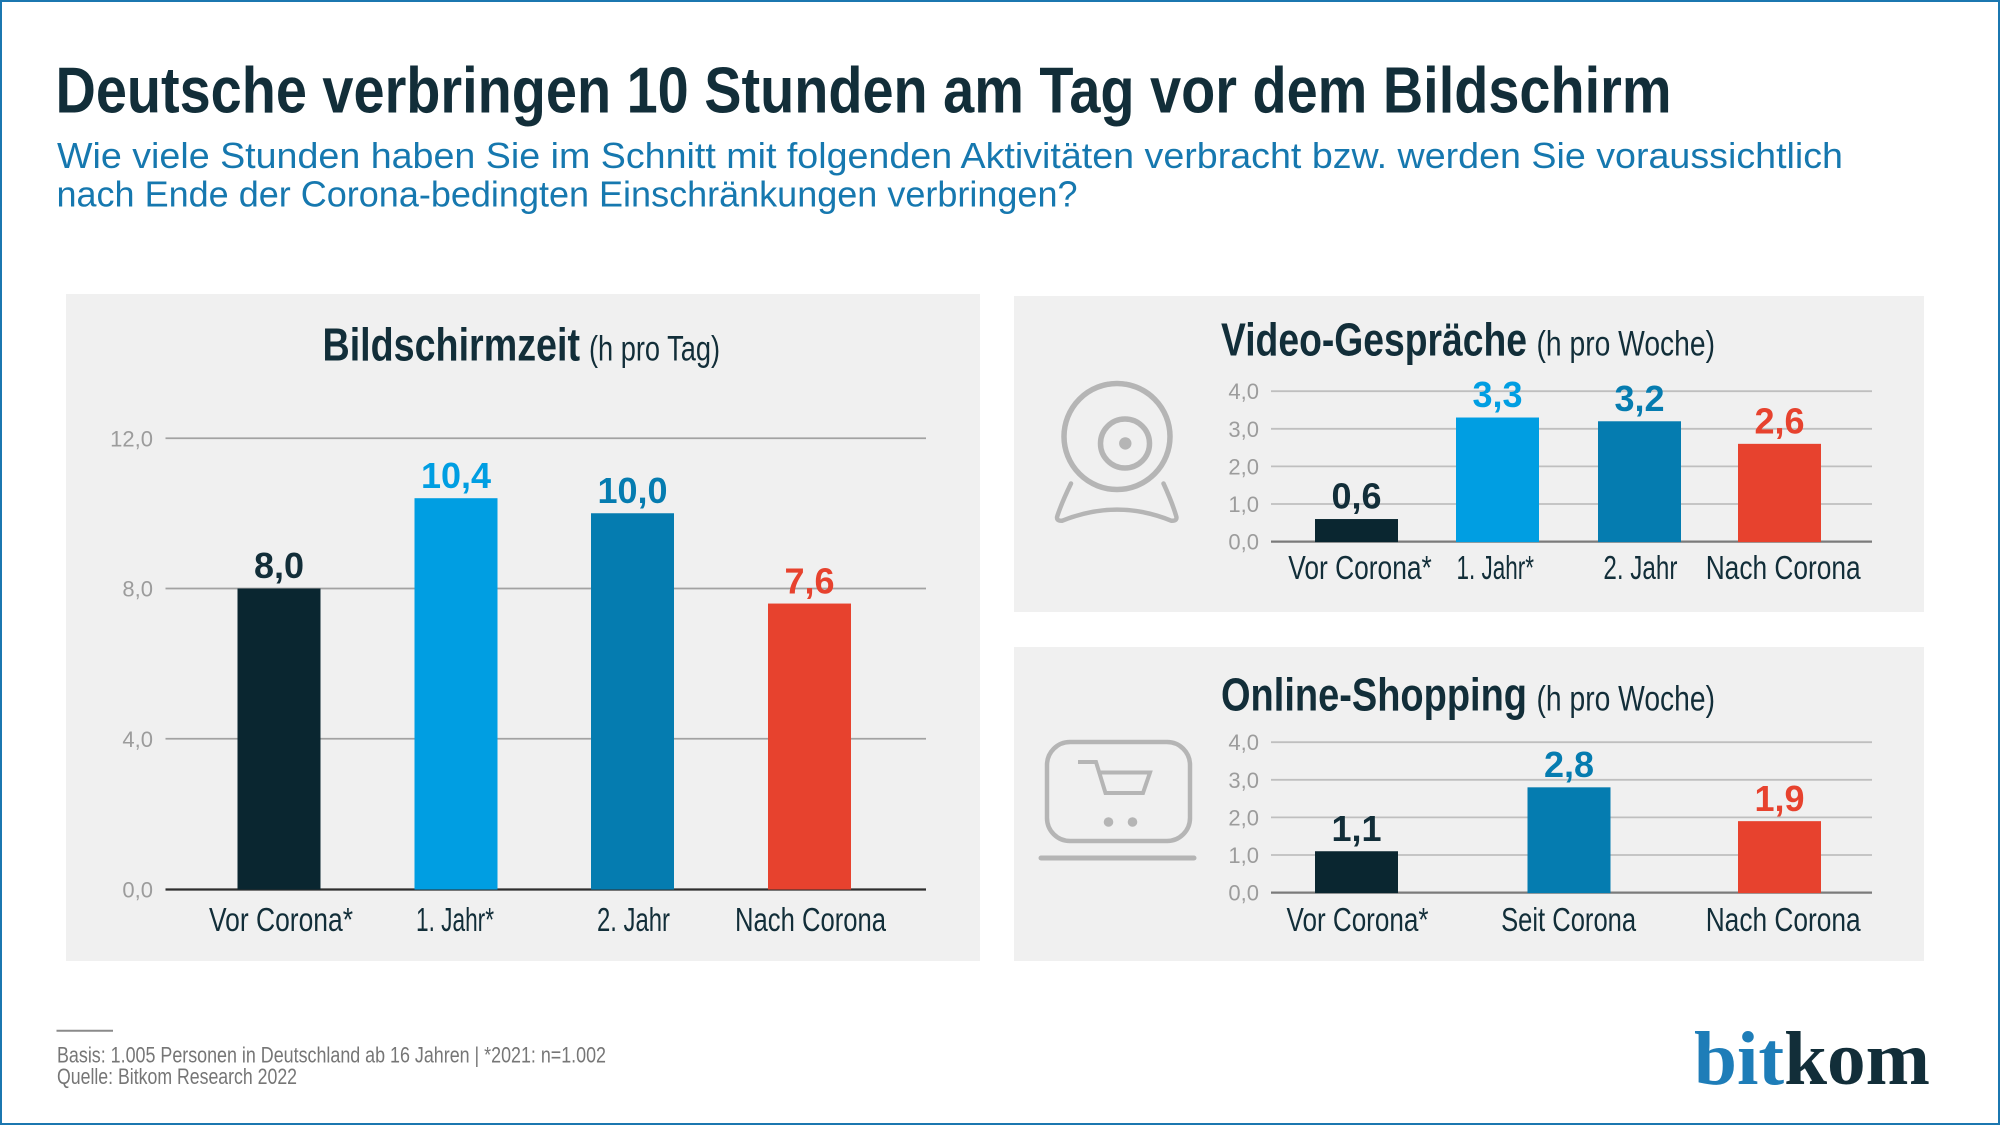 The image size is (2000, 1125). I want to click on svg-text: 3,2, so click(1639, 398).